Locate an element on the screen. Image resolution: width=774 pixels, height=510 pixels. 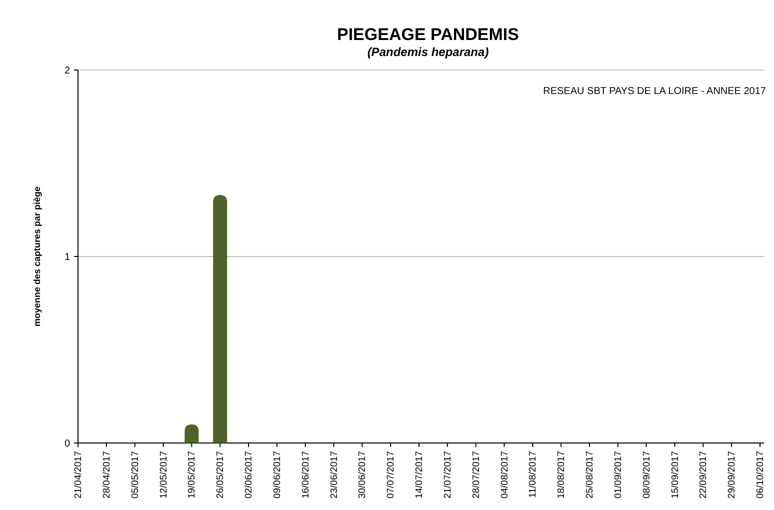
x-tick-label: 15/09/2017 is located at coordinates (675, 475).